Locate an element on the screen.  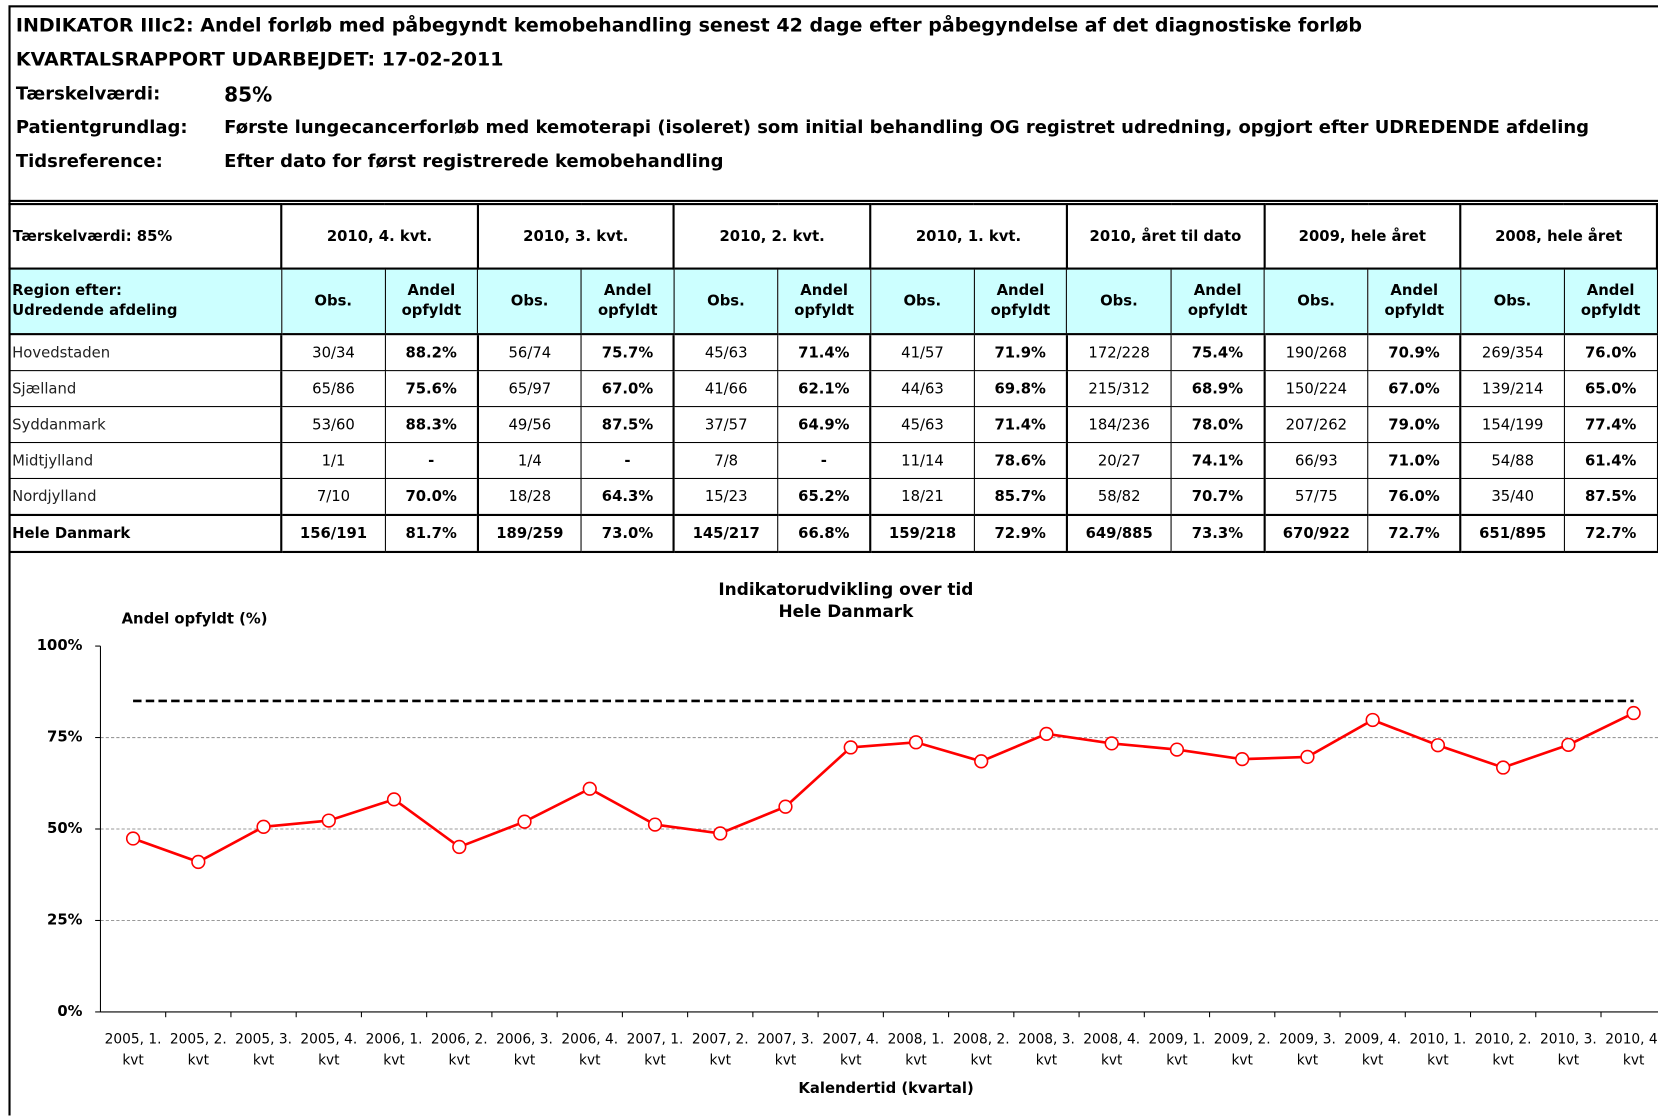
x-axis-label: Kalendertid (kvartal) is located at coordinates (885, 1088).